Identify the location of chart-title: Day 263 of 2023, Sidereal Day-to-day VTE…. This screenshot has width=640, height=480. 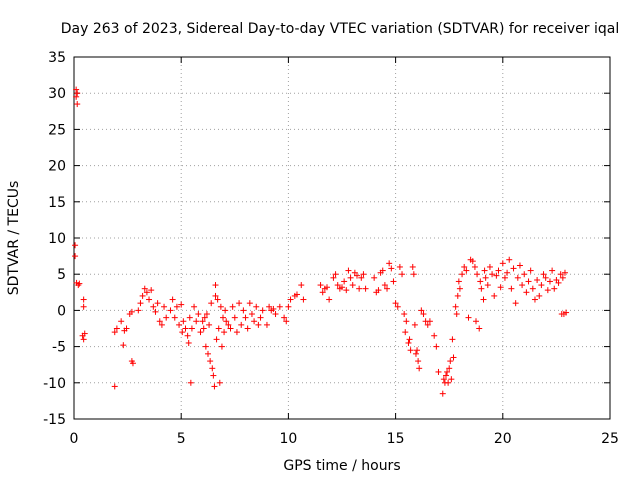
(340, 29).